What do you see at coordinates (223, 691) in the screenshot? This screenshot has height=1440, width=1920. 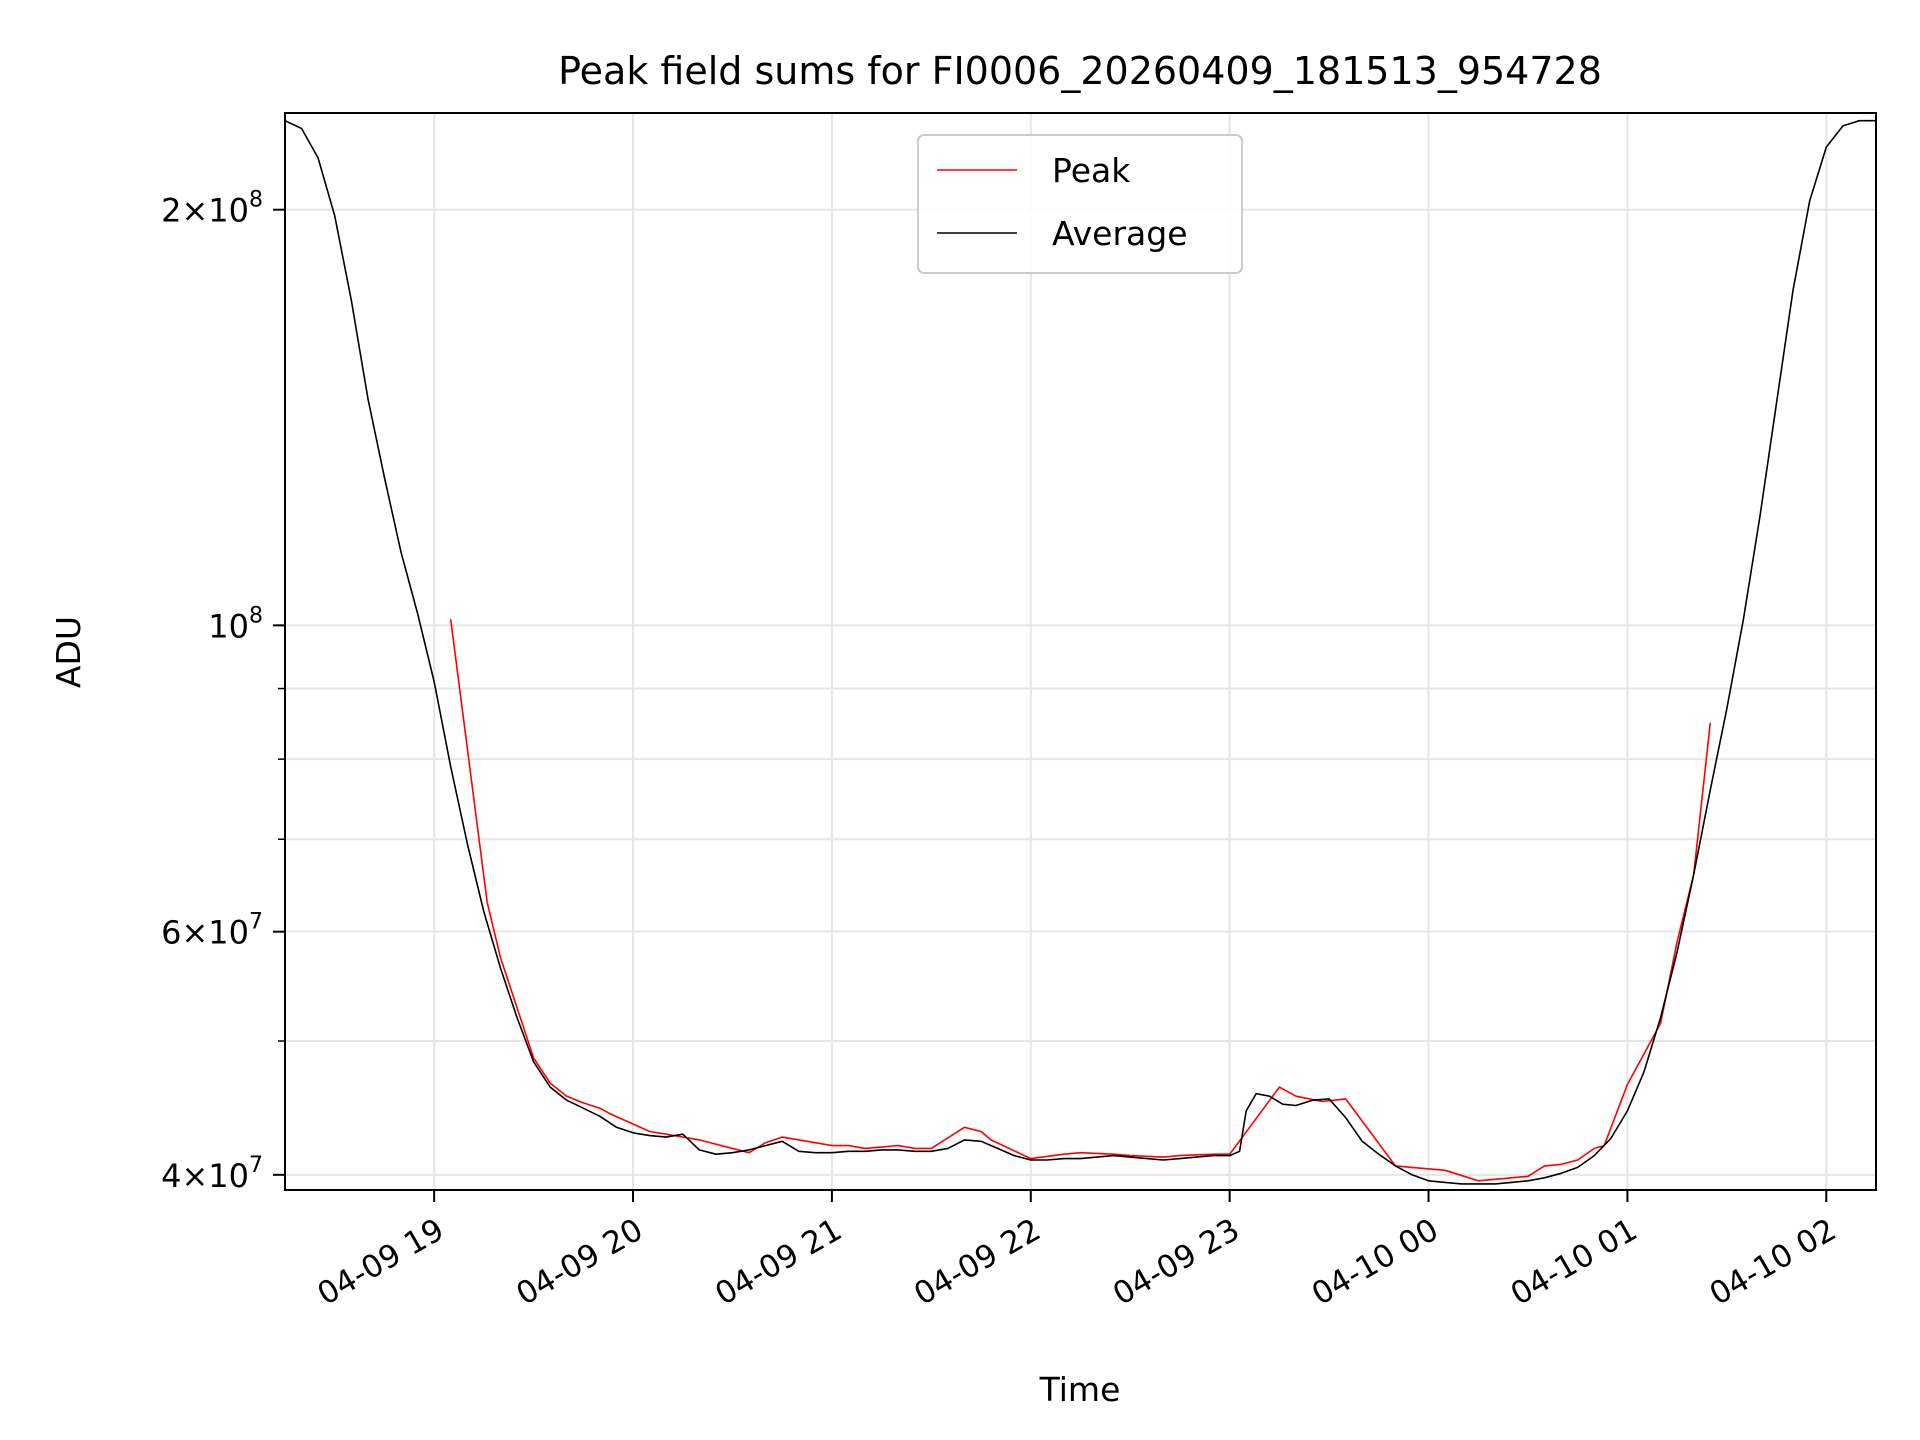 I see `y-axis: 4×107 6×107 108 2×108` at bounding box center [223, 691].